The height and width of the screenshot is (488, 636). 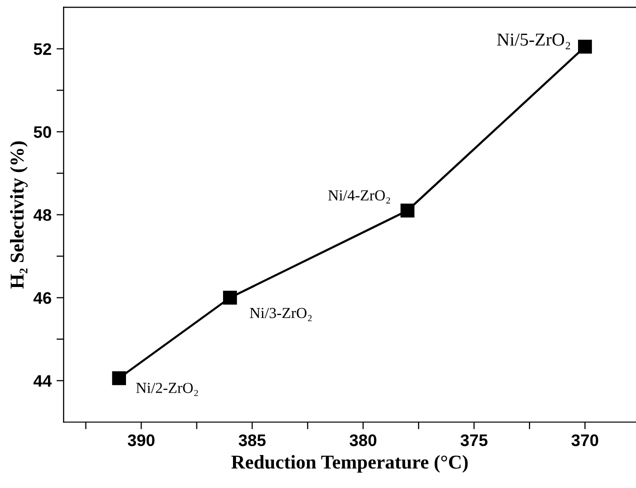 I want to click on x-tick-label: 375, so click(x=474, y=440).